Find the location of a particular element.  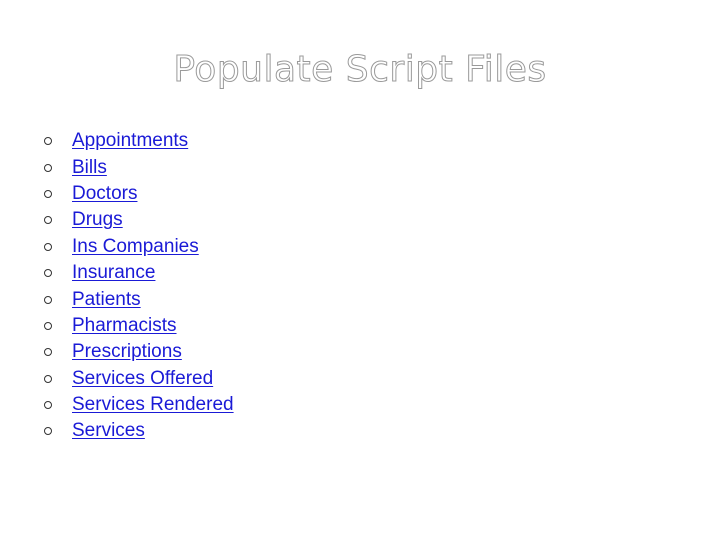

link-services: Services is located at coordinates (108, 431).